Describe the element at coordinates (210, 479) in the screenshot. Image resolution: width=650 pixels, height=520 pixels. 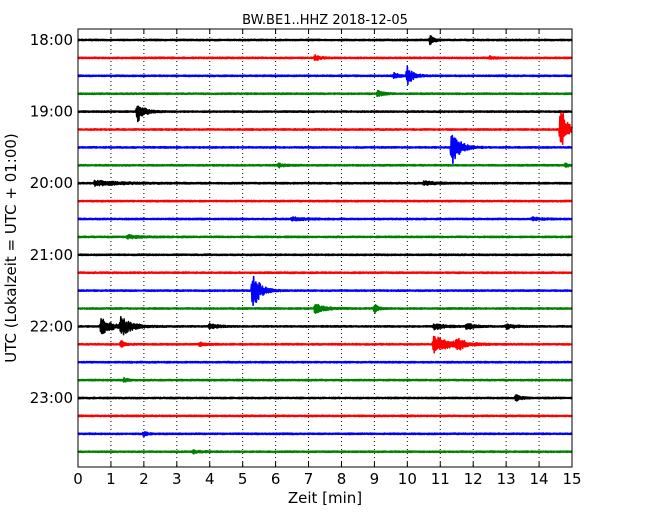
I see `x-tick-label: 4` at that location.